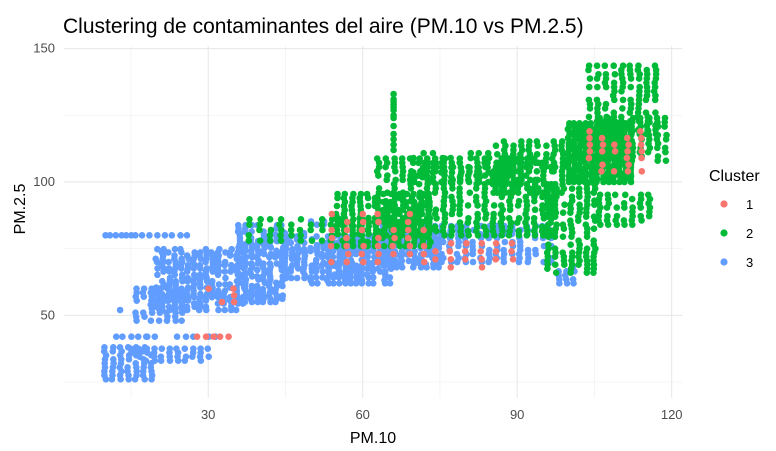 The image size is (776, 451). Describe the element at coordinates (517, 414) in the screenshot. I see `x-tick-label: 90` at that location.